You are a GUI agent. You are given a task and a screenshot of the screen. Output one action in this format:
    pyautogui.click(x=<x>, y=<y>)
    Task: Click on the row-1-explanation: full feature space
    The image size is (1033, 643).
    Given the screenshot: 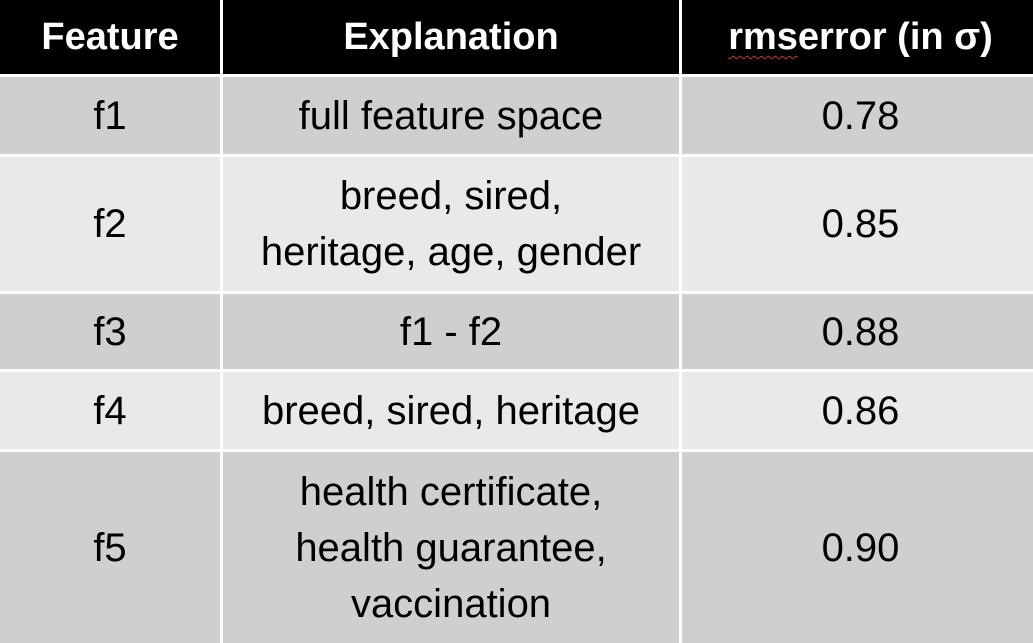 What is the action you would take?
    pyautogui.click(x=451, y=115)
    